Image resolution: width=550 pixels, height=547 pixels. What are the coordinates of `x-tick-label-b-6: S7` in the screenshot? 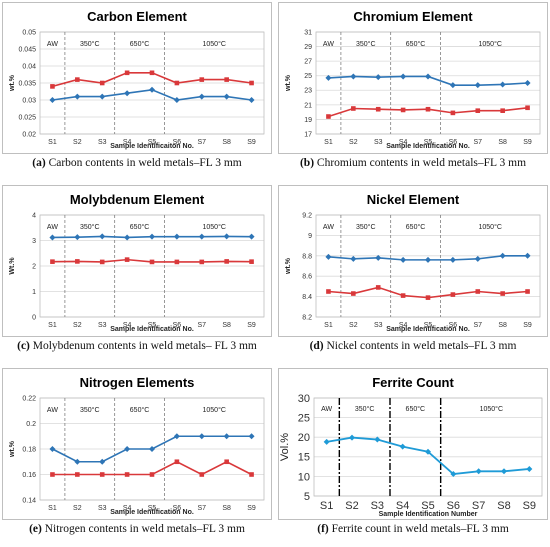 It's located at (477, 142).